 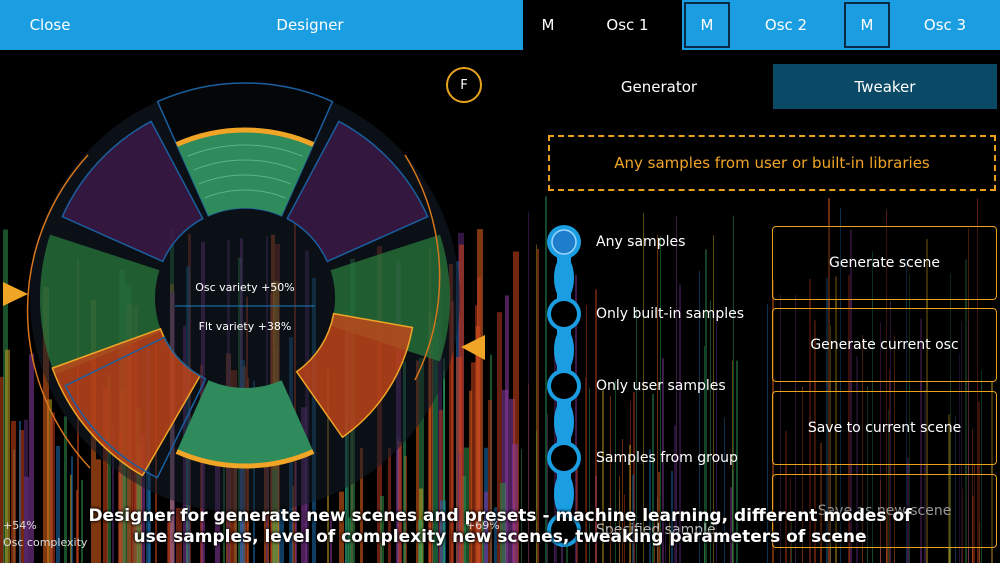 I want to click on close-button: Close, so click(x=50, y=25).